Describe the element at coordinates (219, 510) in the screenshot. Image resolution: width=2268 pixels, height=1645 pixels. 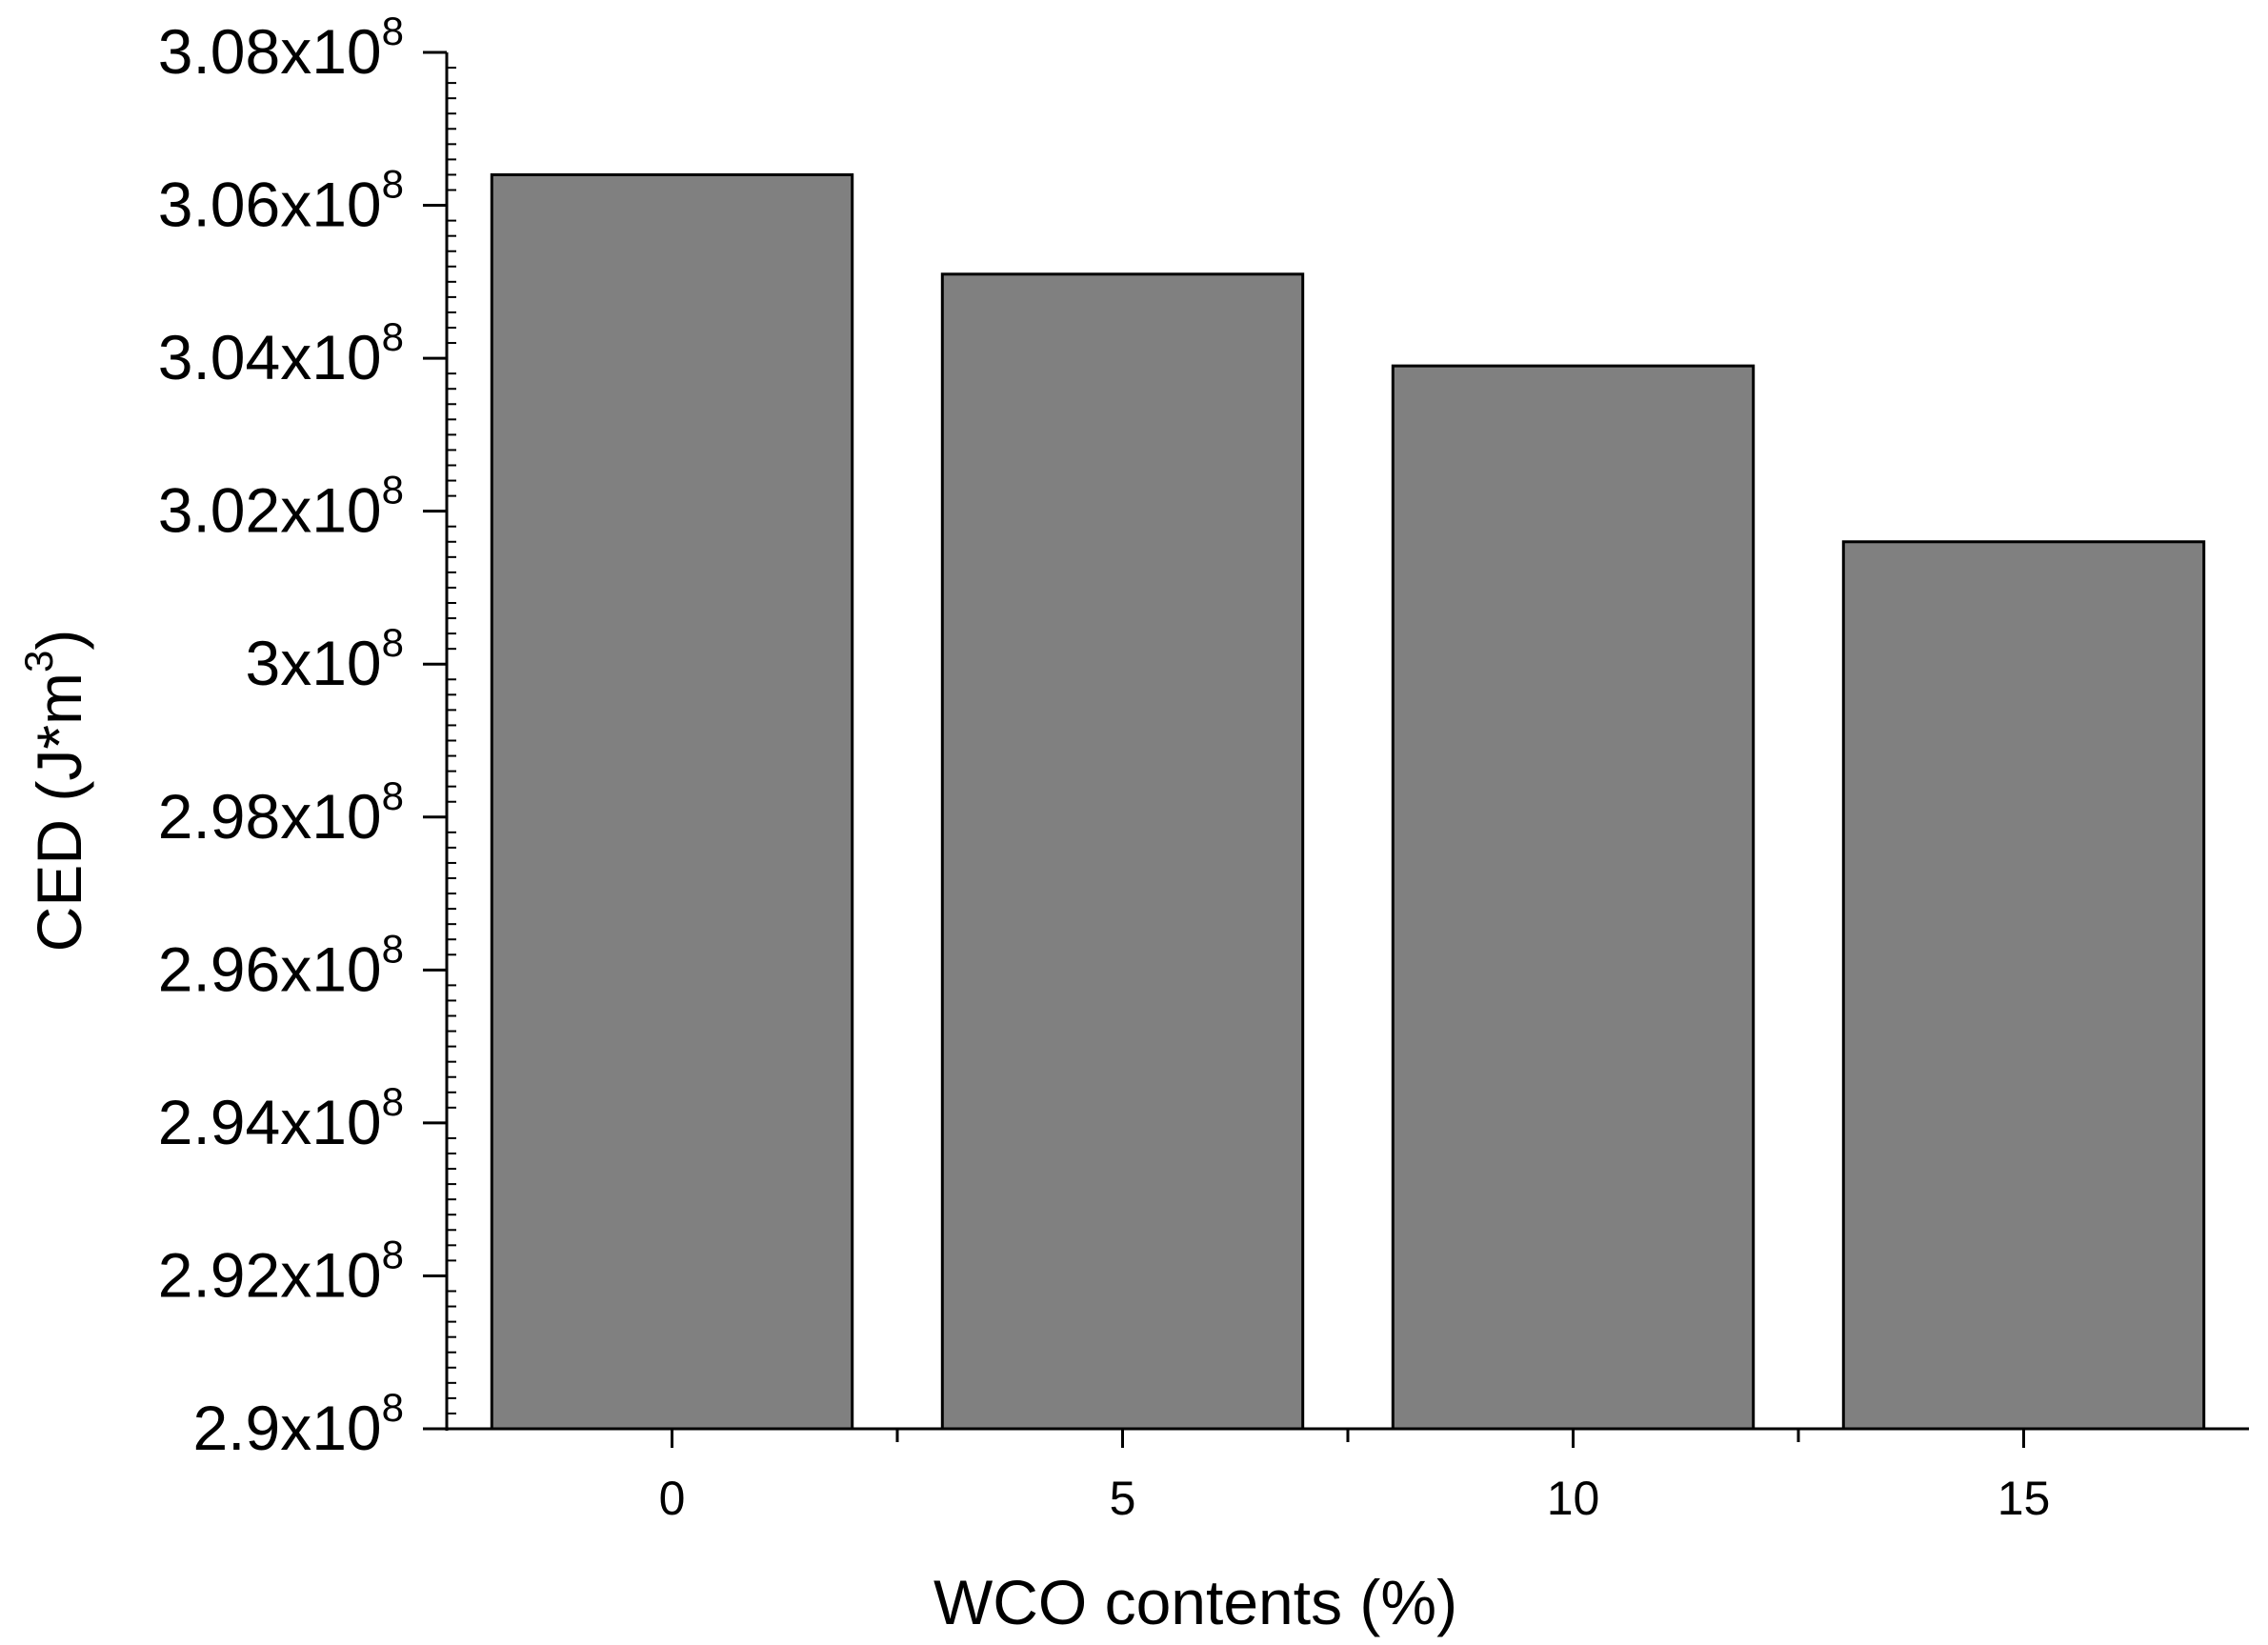
I see `y-tick-mantissa: 3.02` at that location.